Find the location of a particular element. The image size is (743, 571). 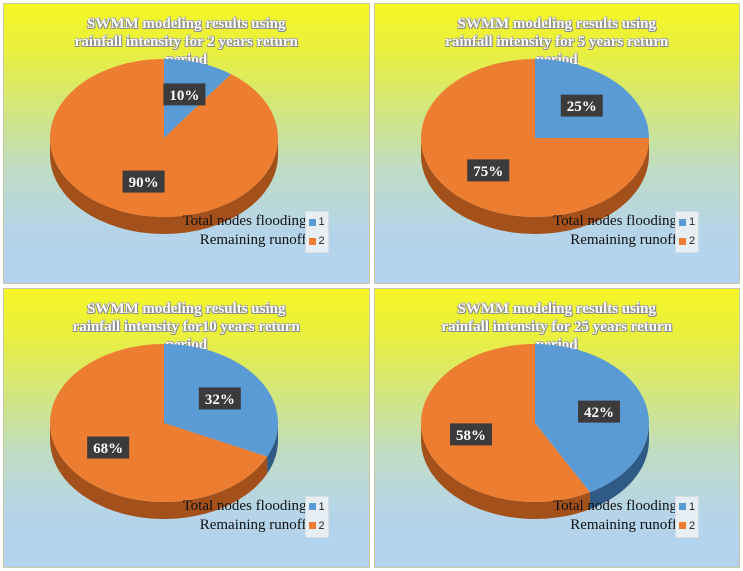

chart-title-line: rainfall intensity for 25 years return is located at coordinates (557, 326).